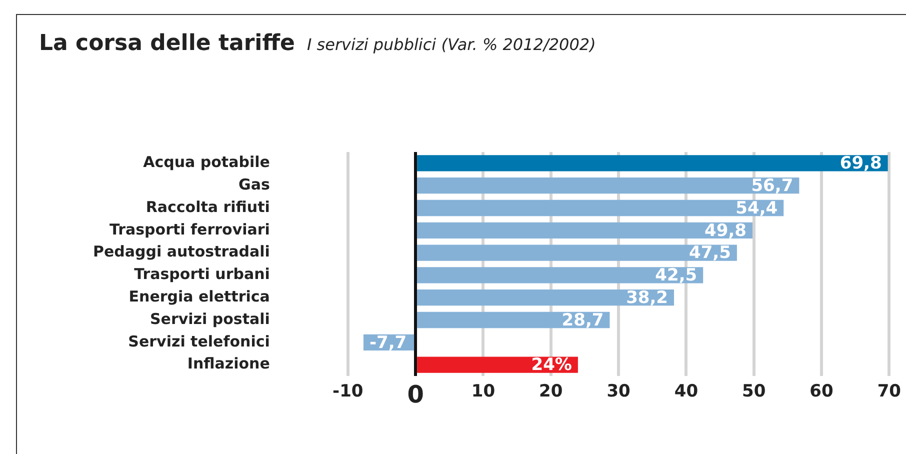 The height and width of the screenshot is (454, 906). I want to click on y-tick-label: Servizi postali, so click(210, 319).